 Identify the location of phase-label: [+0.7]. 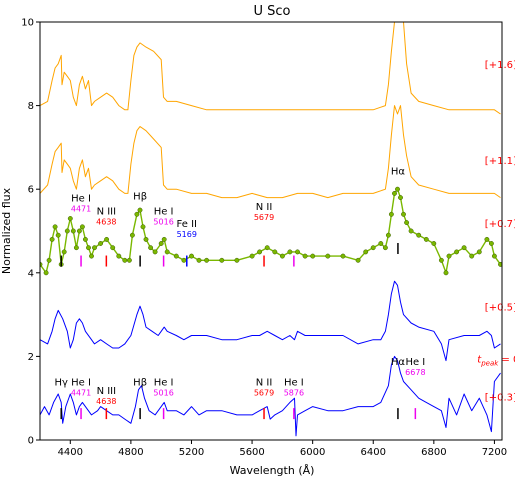
(500, 224).